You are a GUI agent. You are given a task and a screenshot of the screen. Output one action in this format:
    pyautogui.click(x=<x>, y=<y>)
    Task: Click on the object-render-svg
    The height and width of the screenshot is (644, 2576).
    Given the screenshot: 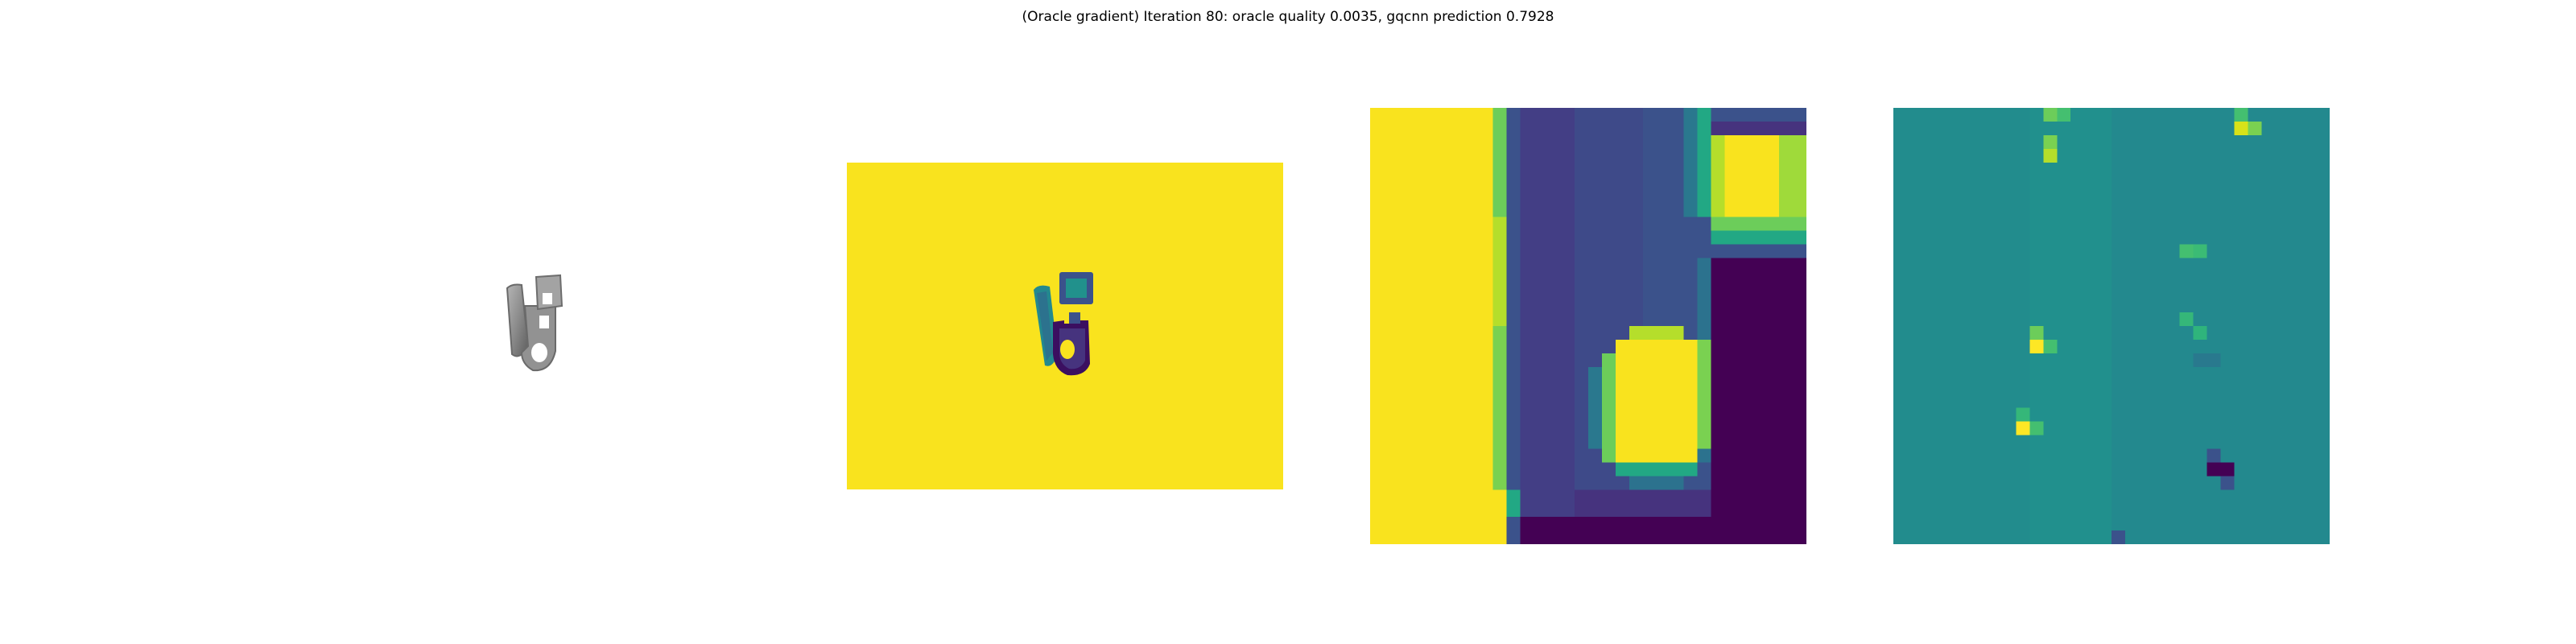 What is the action you would take?
    pyautogui.click(x=535, y=323)
    